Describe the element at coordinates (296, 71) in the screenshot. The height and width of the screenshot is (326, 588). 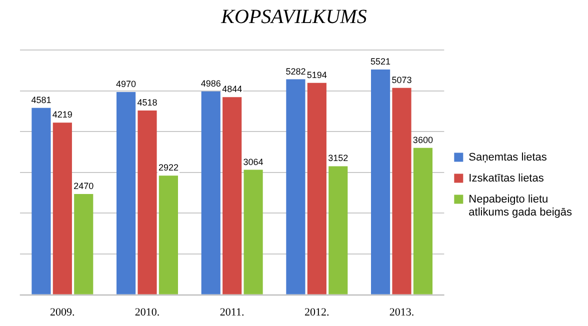
I see `data-label: 5282` at that location.